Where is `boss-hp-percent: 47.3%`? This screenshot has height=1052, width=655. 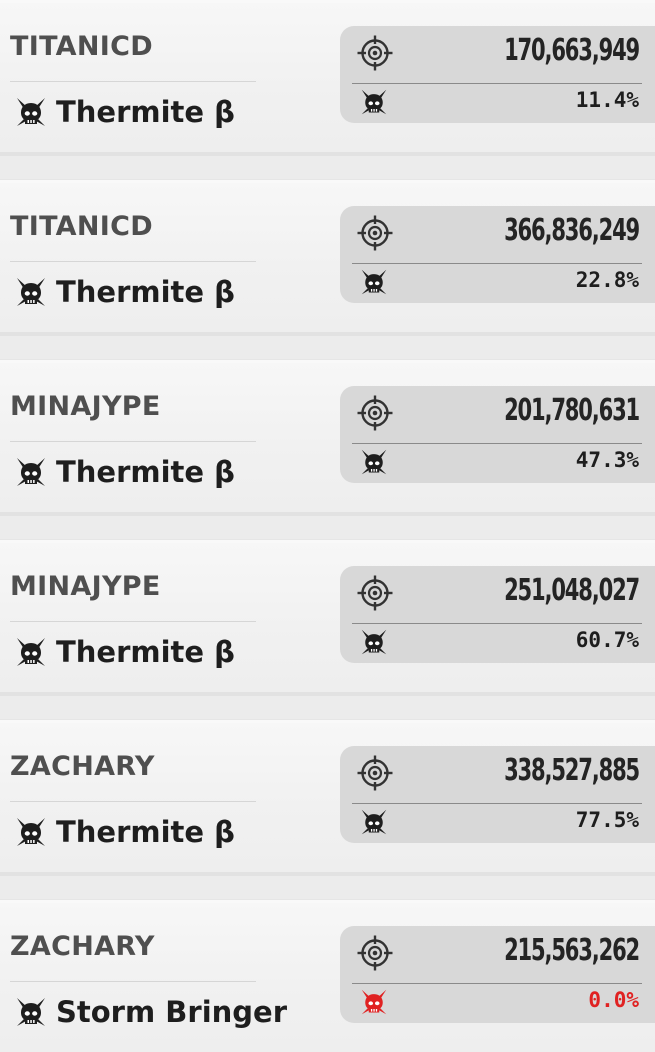
boss-hp-percent: 47.3% is located at coordinates (607, 460).